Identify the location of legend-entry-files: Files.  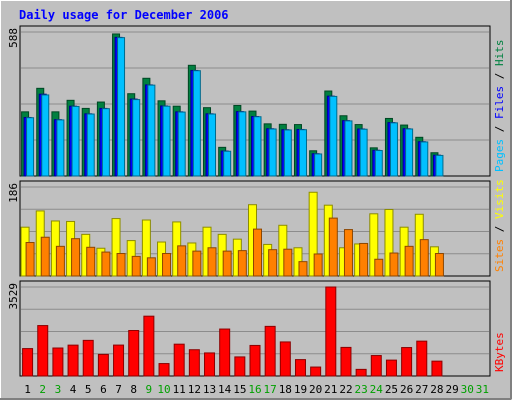
(499, 102).